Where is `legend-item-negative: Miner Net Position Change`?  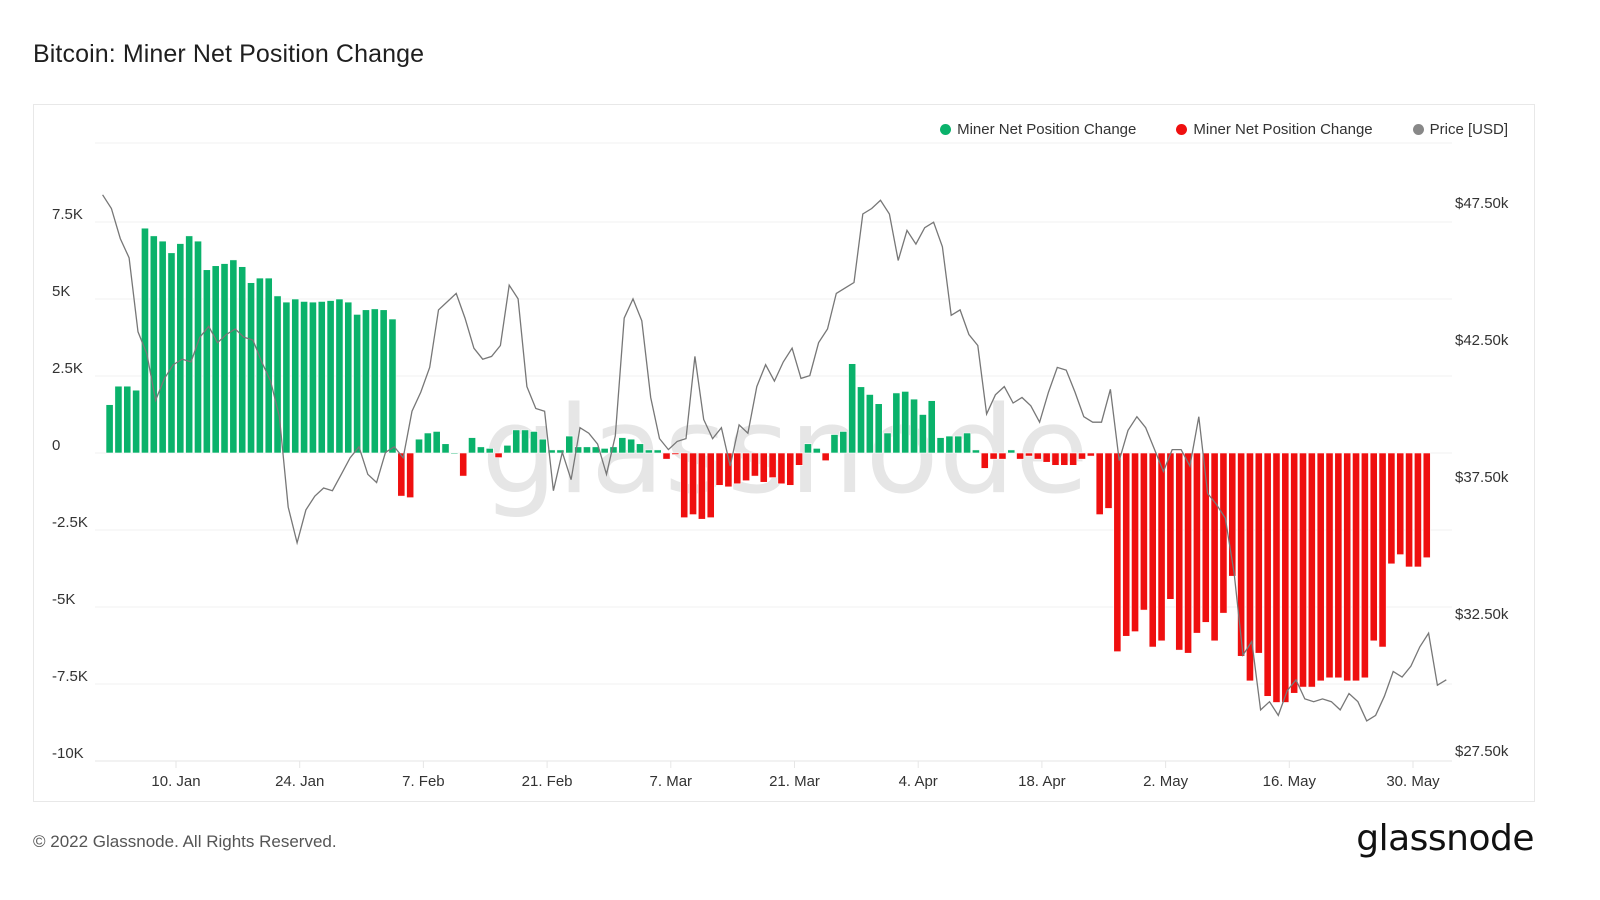
legend-item-negative: Miner Net Position Change is located at coordinates (1274, 129).